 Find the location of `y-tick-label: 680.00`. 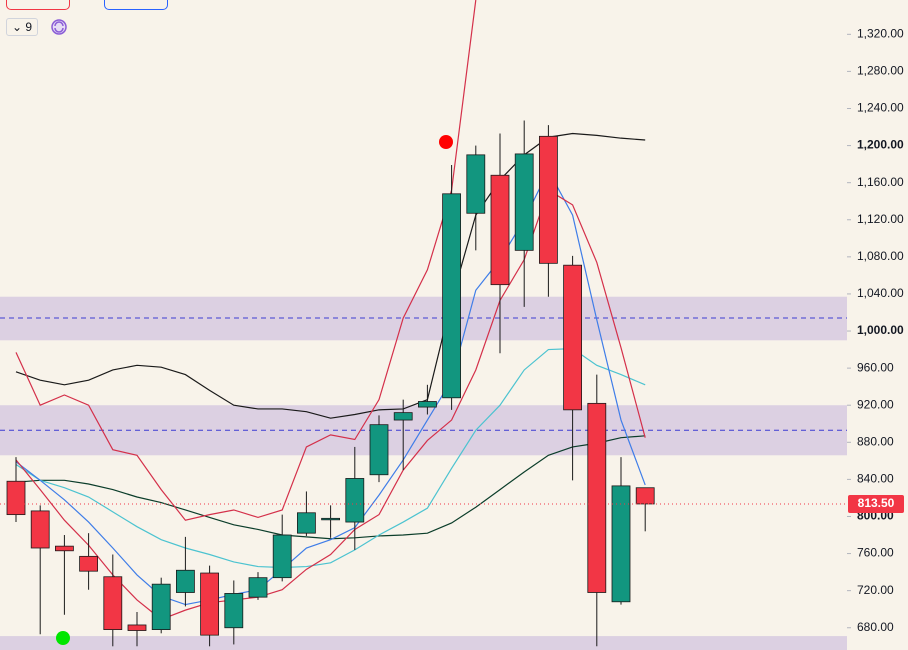

y-tick-label: 680.00 is located at coordinates (875, 627).